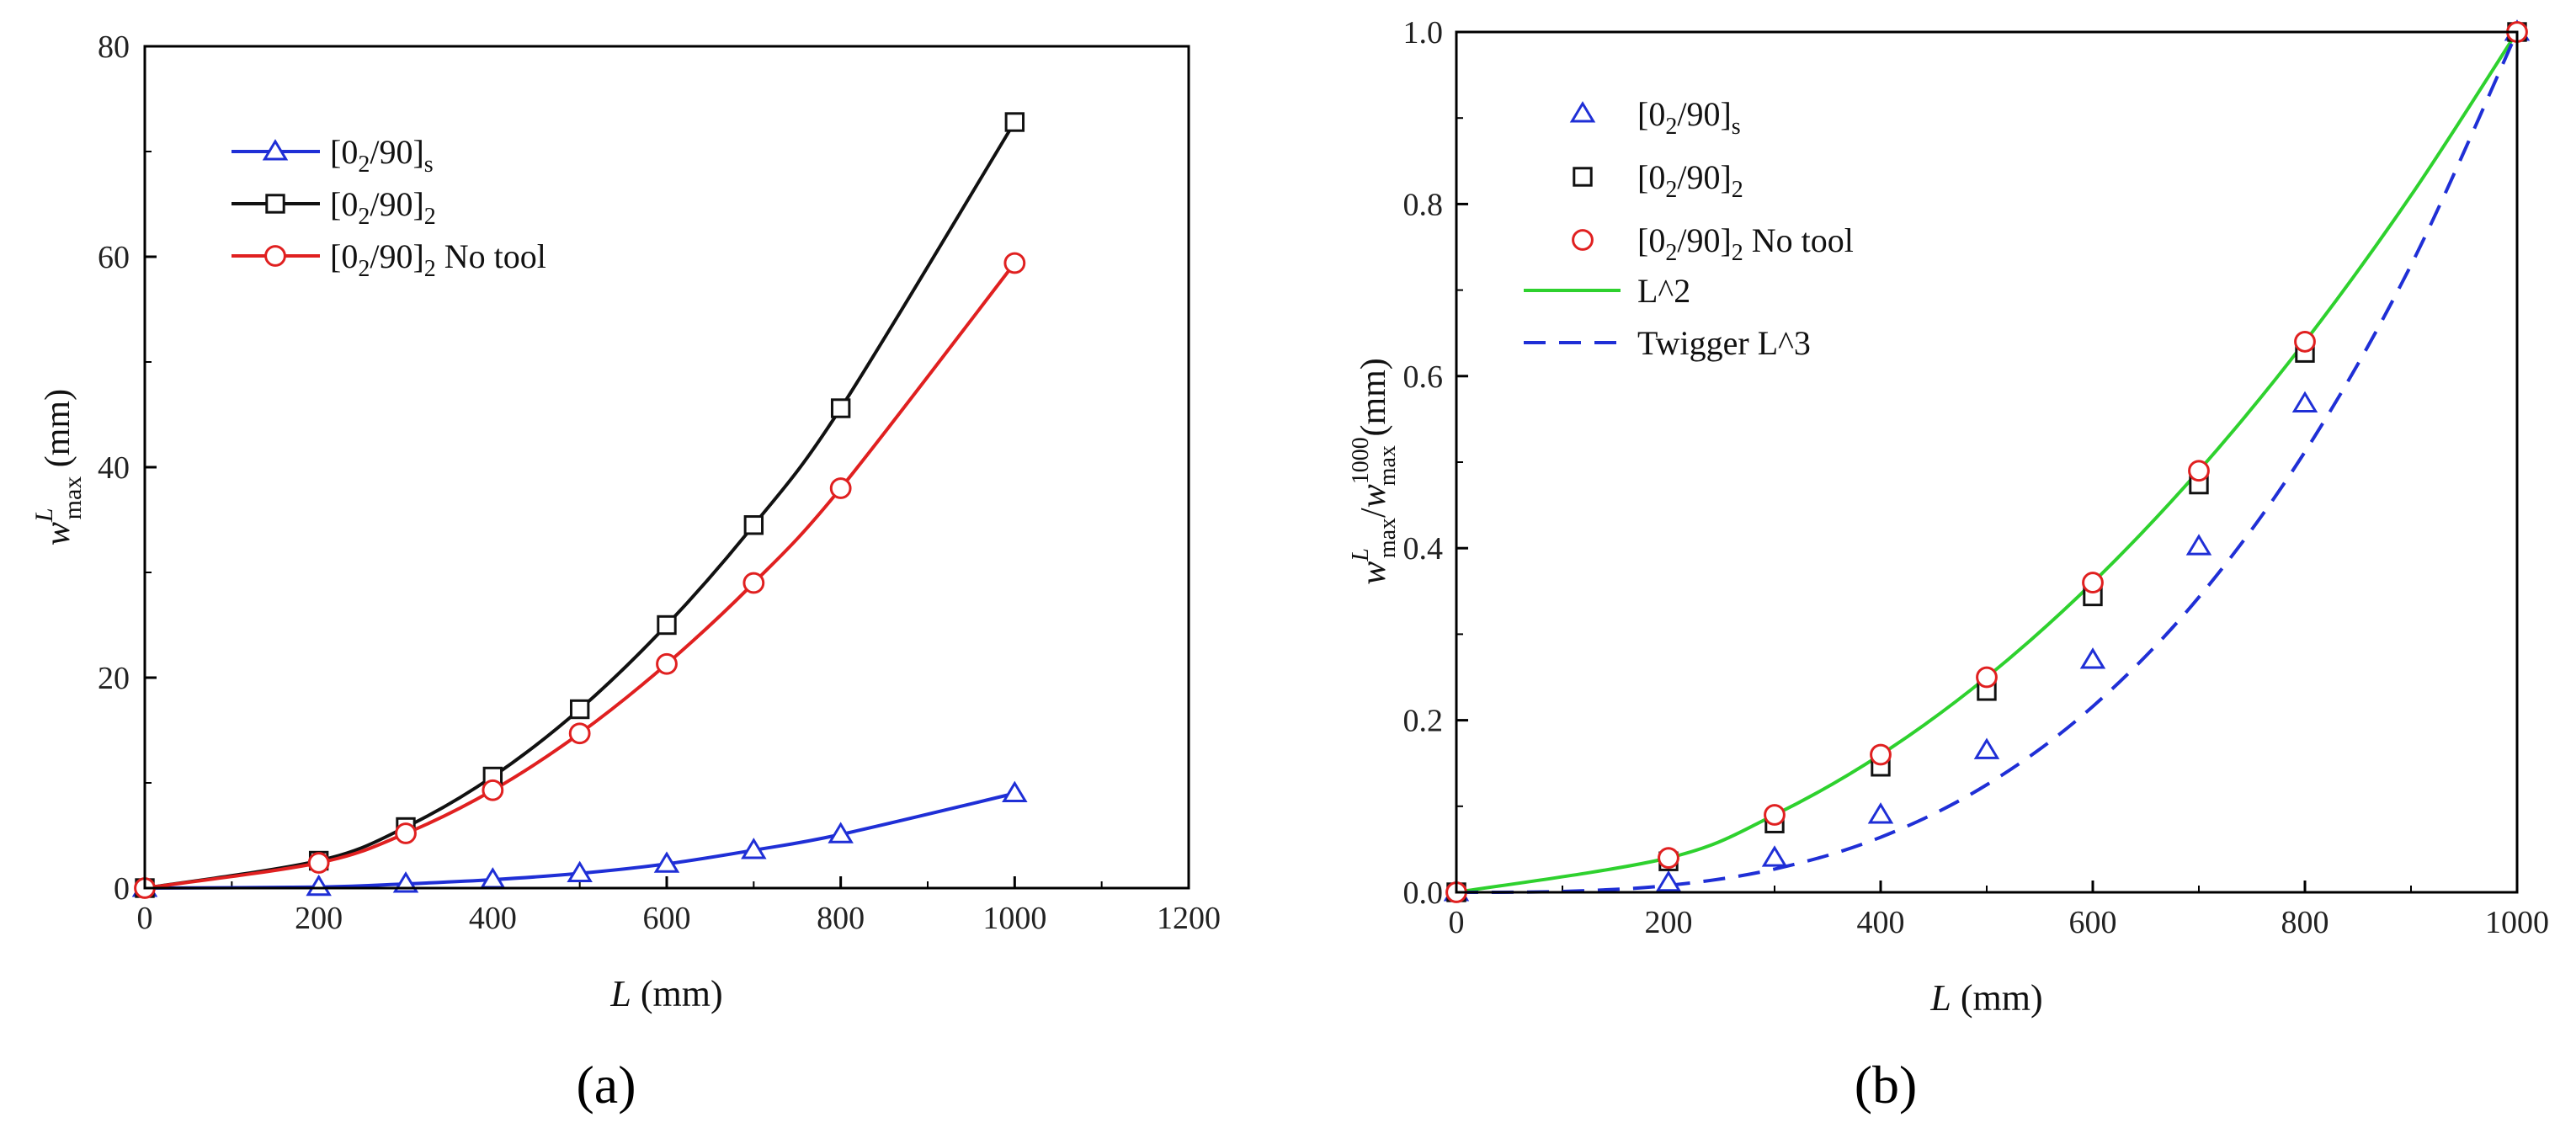  What do you see at coordinates (1663, 291) in the screenshot?
I see `legend-label: L^2` at bounding box center [1663, 291].